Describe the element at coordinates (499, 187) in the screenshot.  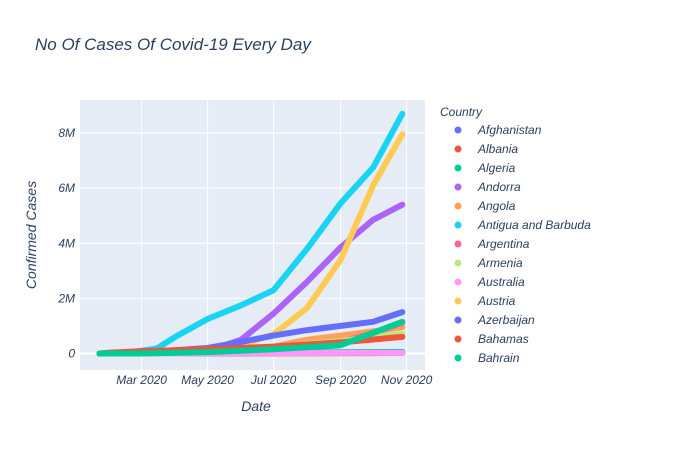
I see `legend-label: Andorra` at that location.